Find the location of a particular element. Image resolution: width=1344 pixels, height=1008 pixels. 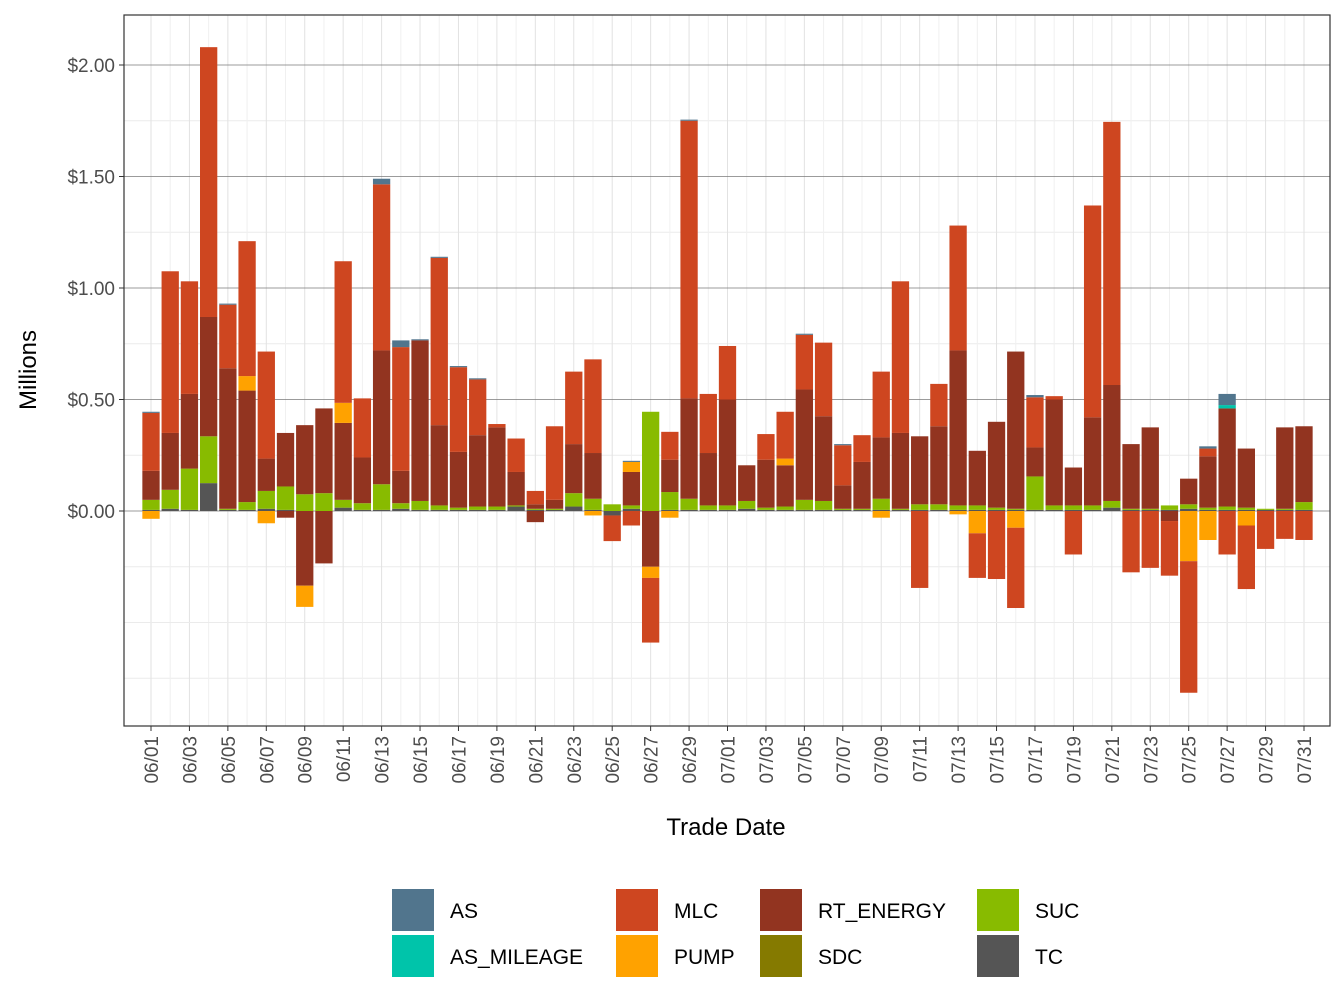

legend-label-as-mileage: AS_MILEAGE is located at coordinates (516, 957).